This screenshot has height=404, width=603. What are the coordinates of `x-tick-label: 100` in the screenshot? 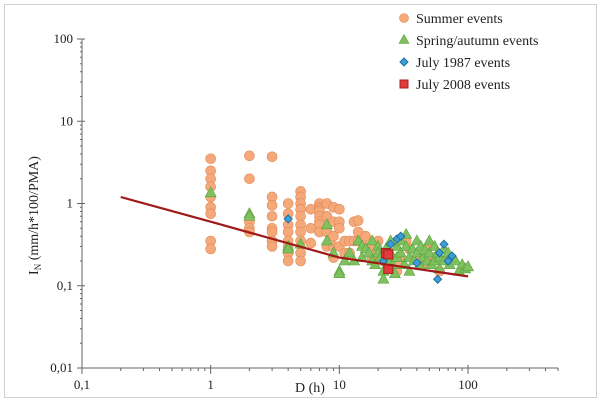 It's located at (468, 384).